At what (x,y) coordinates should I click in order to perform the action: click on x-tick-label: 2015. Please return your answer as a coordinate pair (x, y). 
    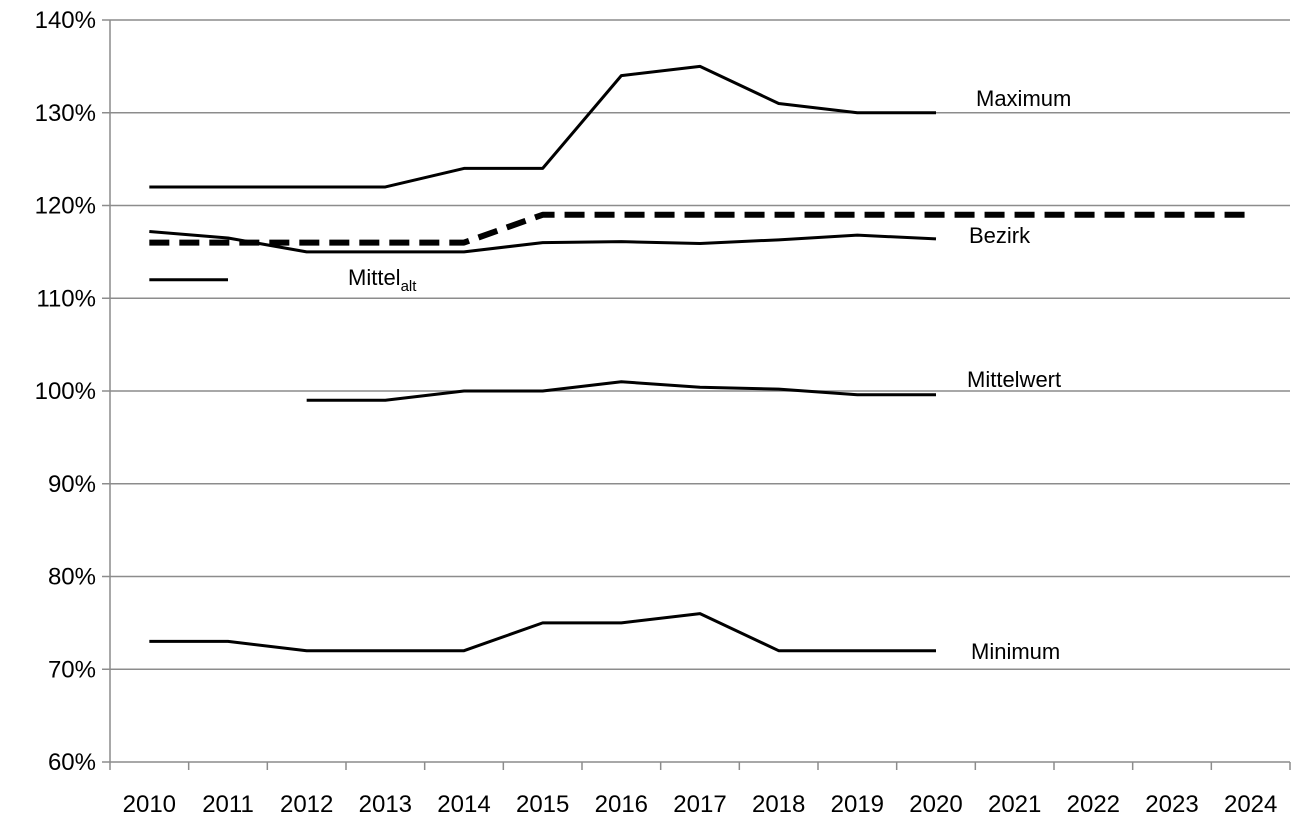
    Looking at the image, I should click on (542, 804).